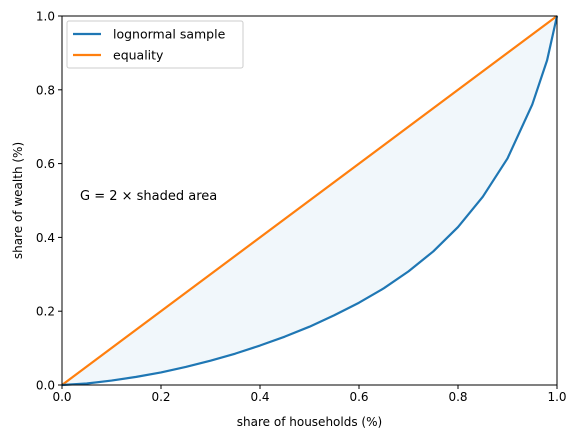 The width and height of the screenshot is (578, 438). Describe the element at coordinates (148, 196) in the screenshot. I see `gini-annotation: G = 2 × shaded area` at that location.